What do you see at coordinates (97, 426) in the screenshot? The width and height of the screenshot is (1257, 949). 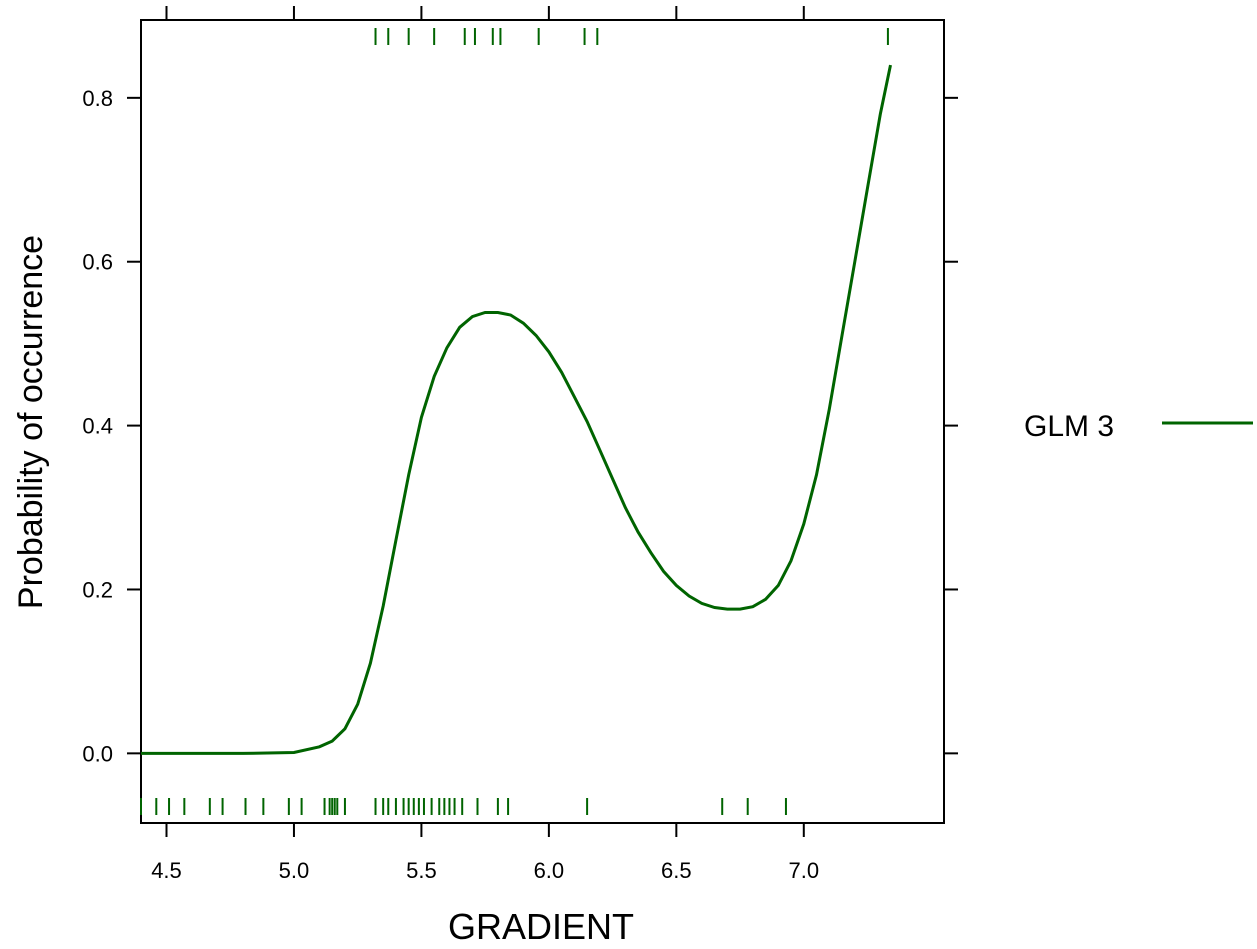 I see `y-tick-label: 0.4` at bounding box center [97, 426].